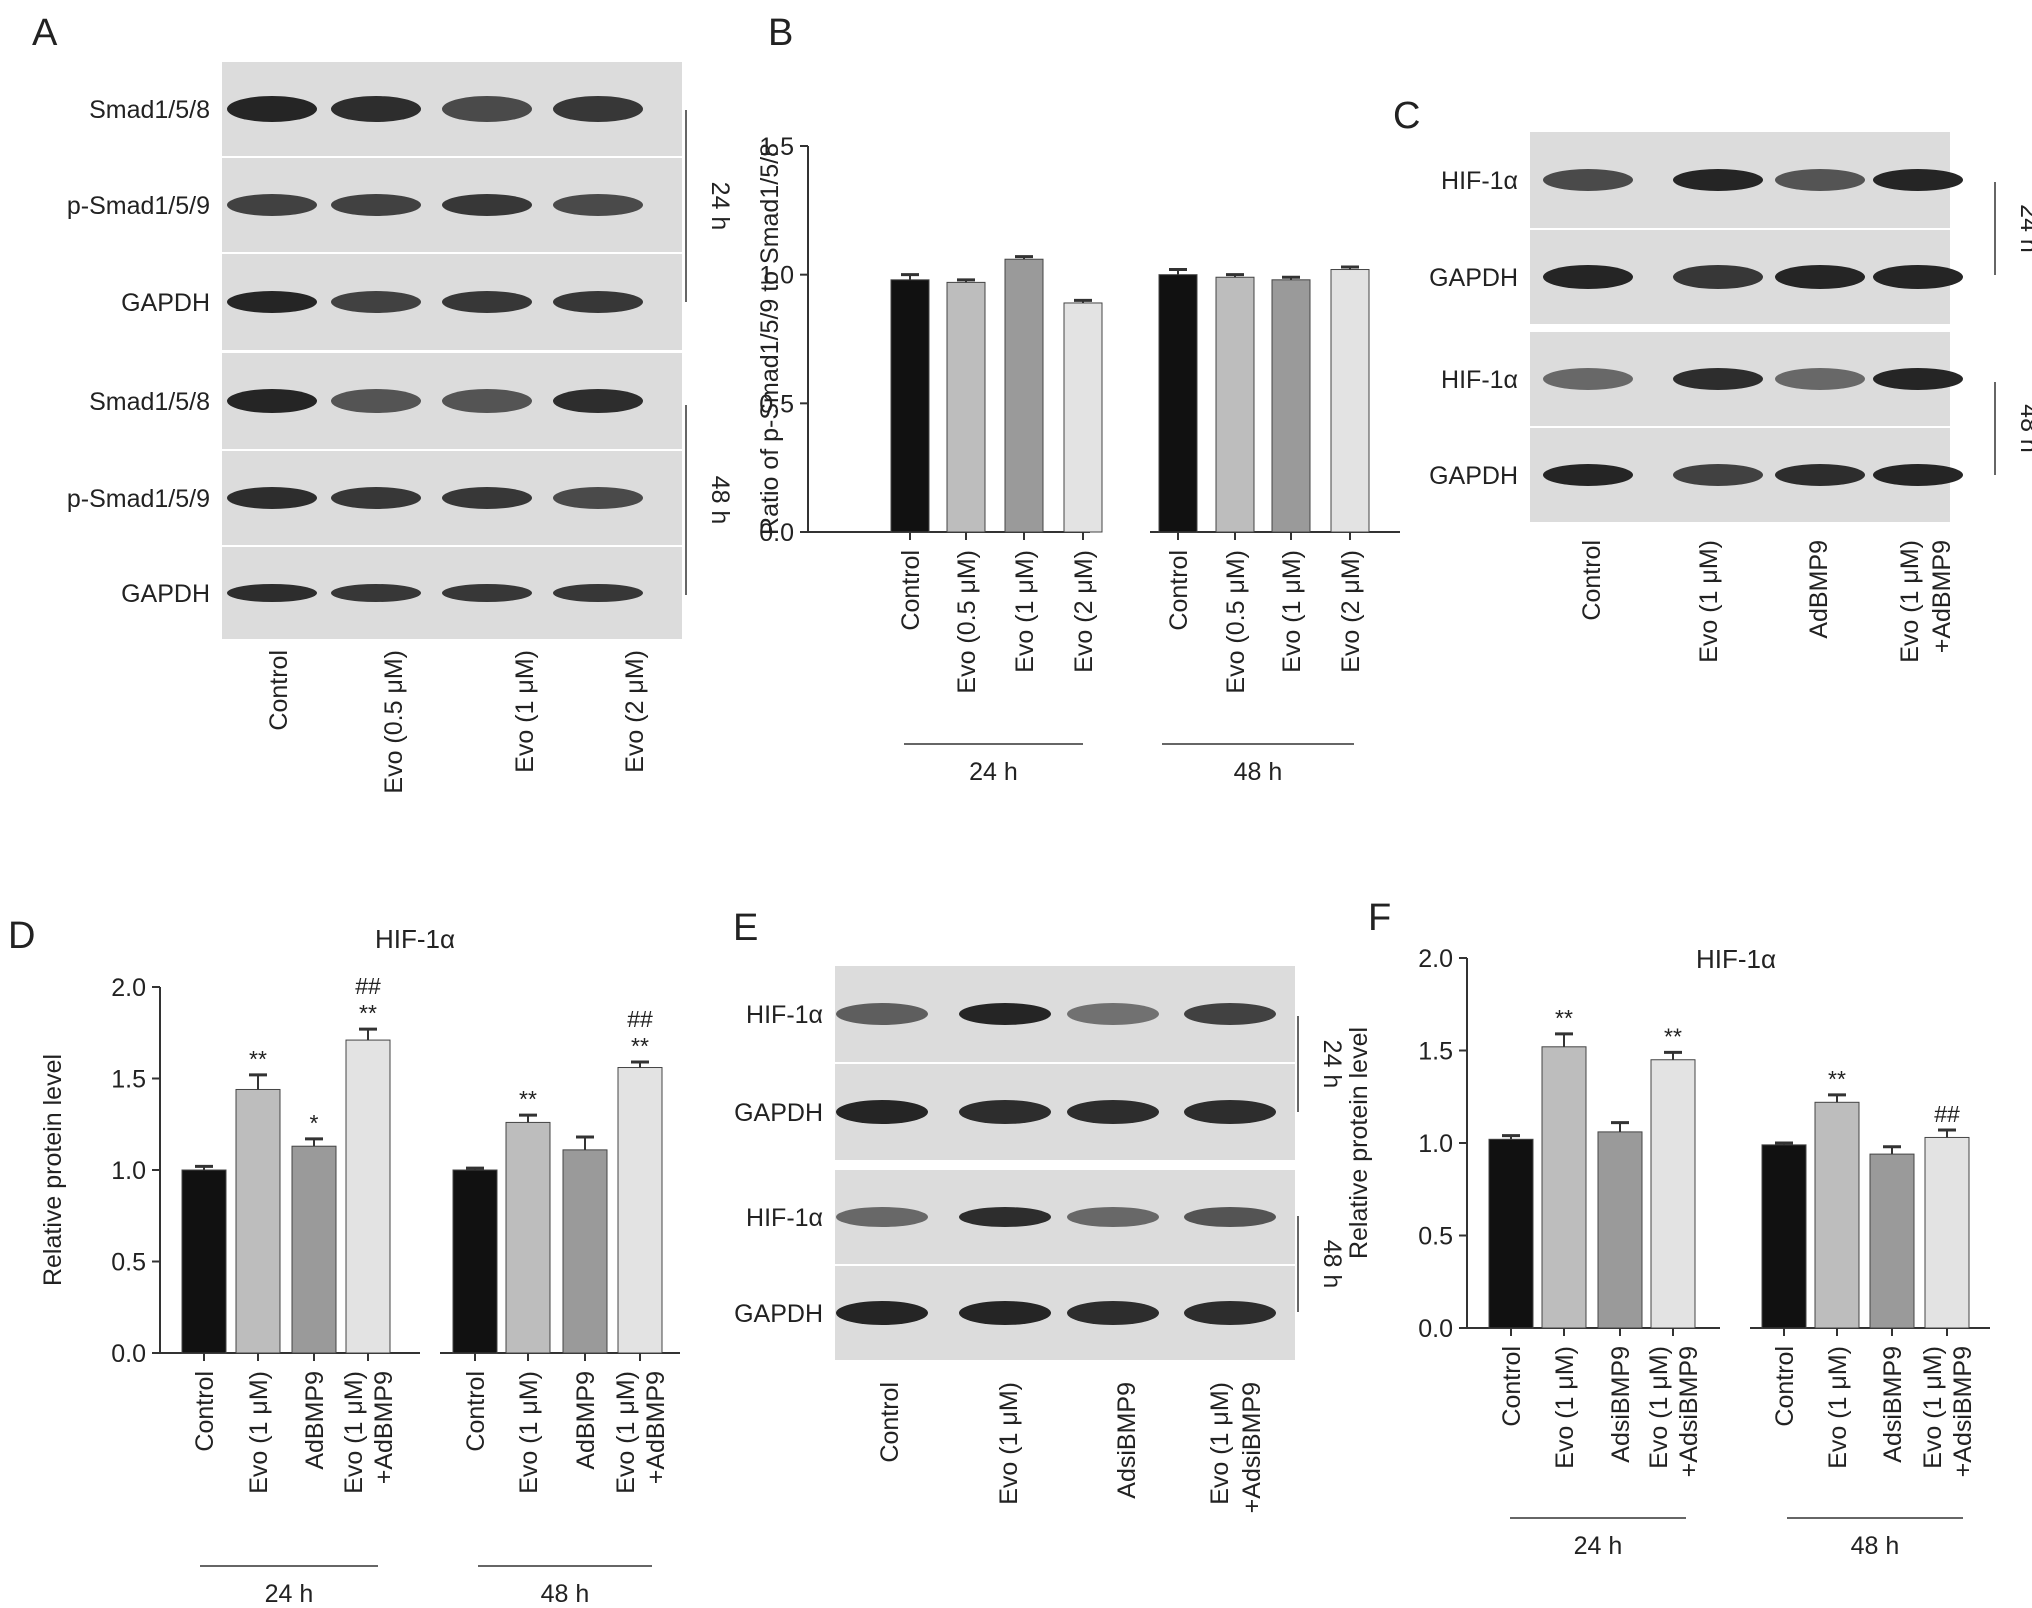 This screenshot has width=2032, height=1608. I want to click on x-category-label: Evo (2 μM), so click(1084, 611).